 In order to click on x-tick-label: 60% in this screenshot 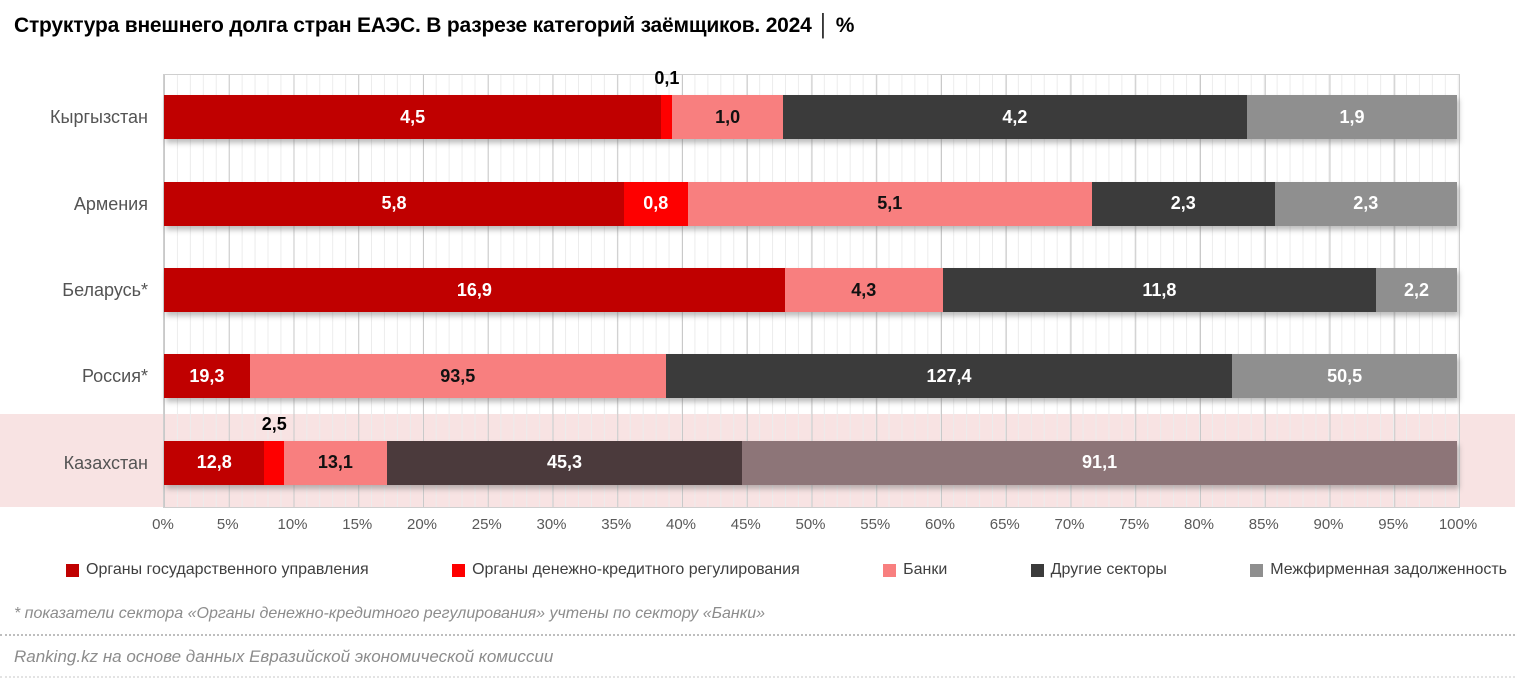, I will do `click(940, 524)`.